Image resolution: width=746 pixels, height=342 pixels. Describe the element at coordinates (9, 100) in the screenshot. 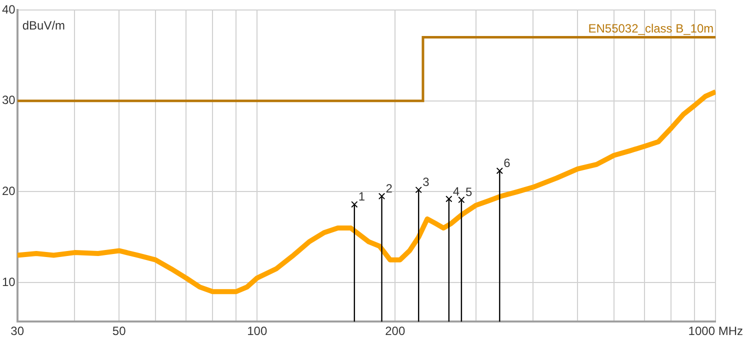

I see `y-tick-label: 30` at that location.